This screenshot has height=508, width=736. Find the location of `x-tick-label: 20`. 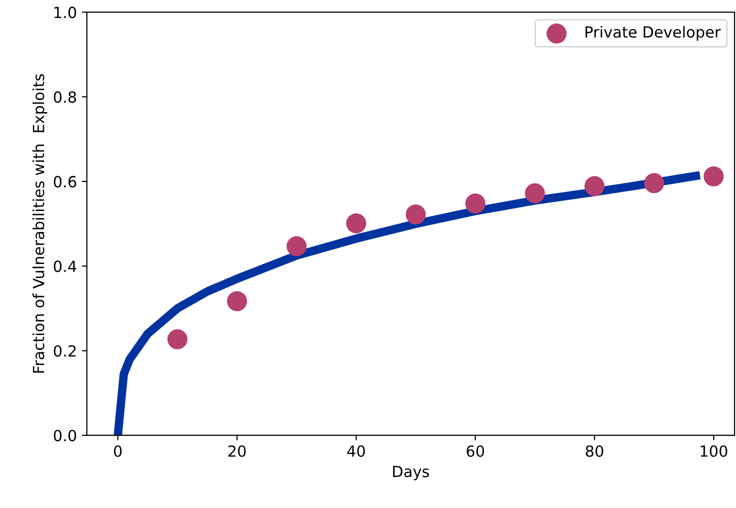

x-tick-label: 20 is located at coordinates (237, 451).